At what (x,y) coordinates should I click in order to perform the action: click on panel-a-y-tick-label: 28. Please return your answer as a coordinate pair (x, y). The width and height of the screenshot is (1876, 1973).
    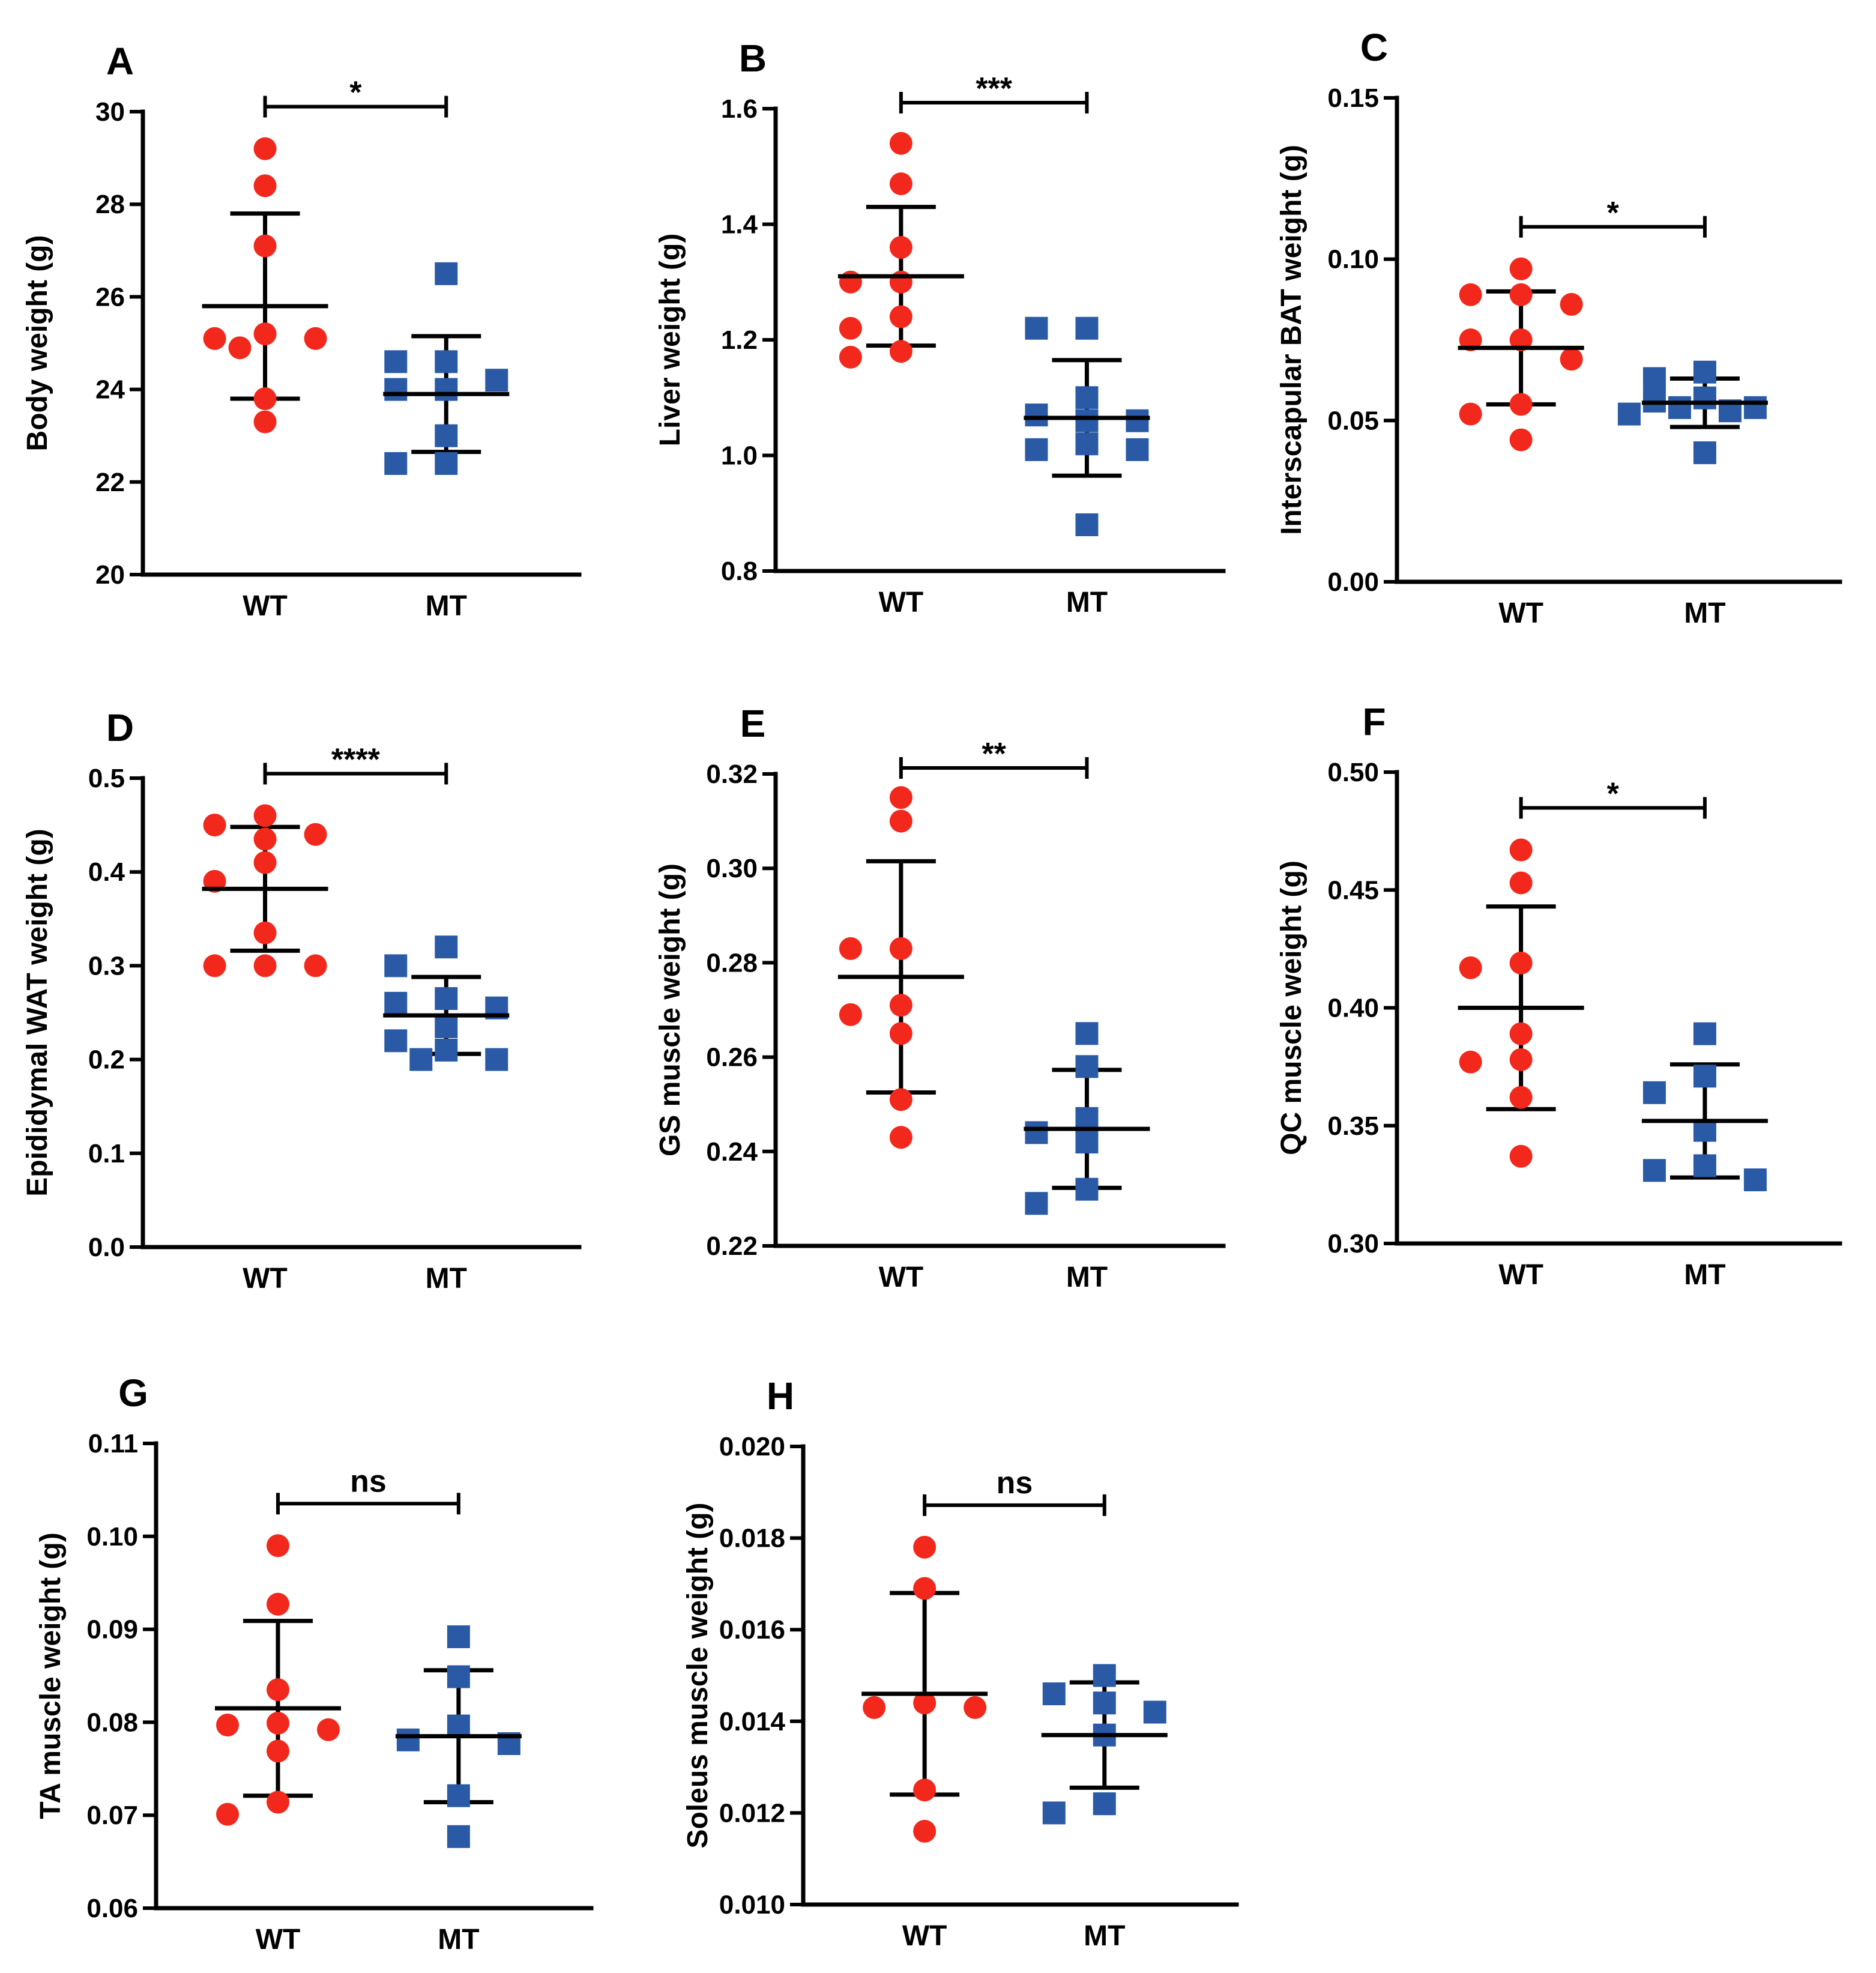
    Looking at the image, I should click on (110, 204).